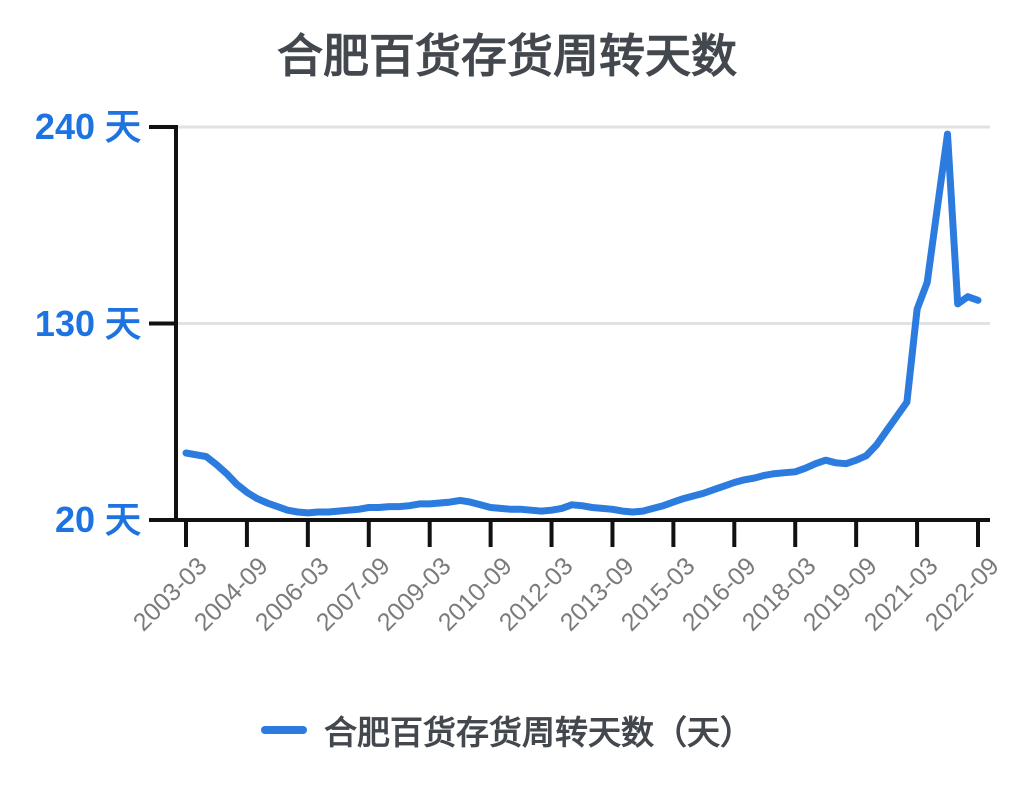 The image size is (1014, 810). I want to click on legend-line-icon, so click(284, 730).